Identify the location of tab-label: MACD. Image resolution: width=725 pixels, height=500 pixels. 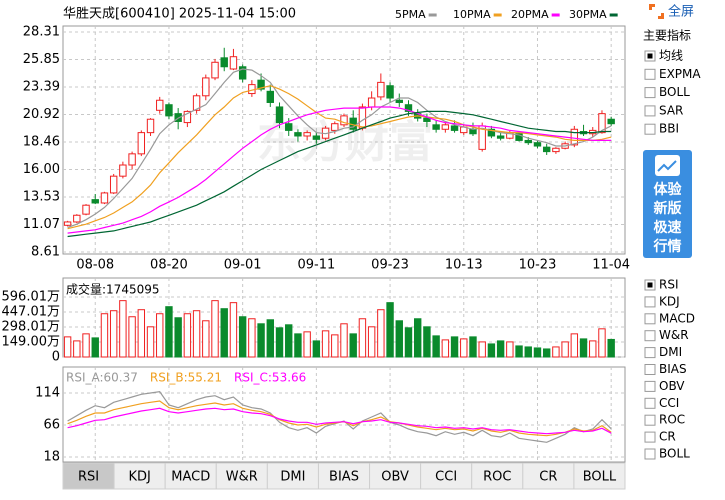
(190, 477).